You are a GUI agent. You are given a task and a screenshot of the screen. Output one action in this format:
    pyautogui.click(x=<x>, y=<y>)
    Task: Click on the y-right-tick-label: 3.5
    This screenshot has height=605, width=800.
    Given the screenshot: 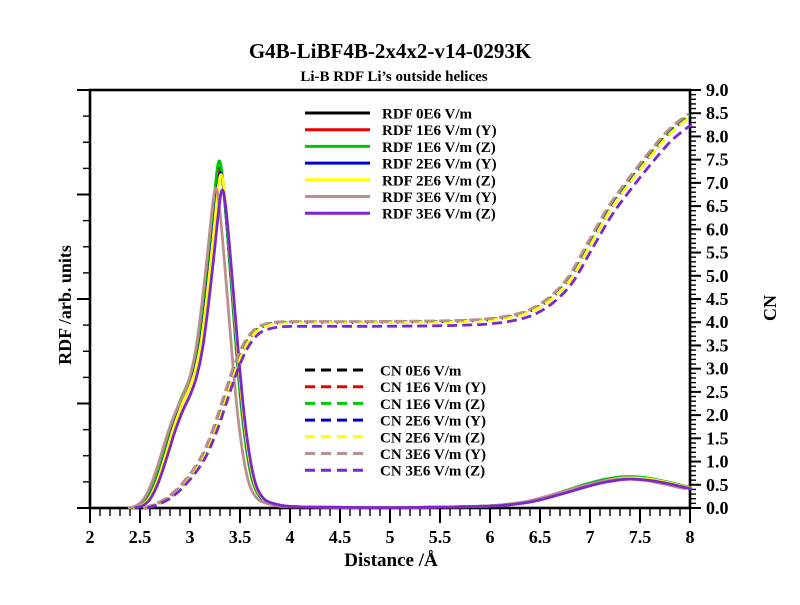 What is the action you would take?
    pyautogui.click(x=717, y=345)
    